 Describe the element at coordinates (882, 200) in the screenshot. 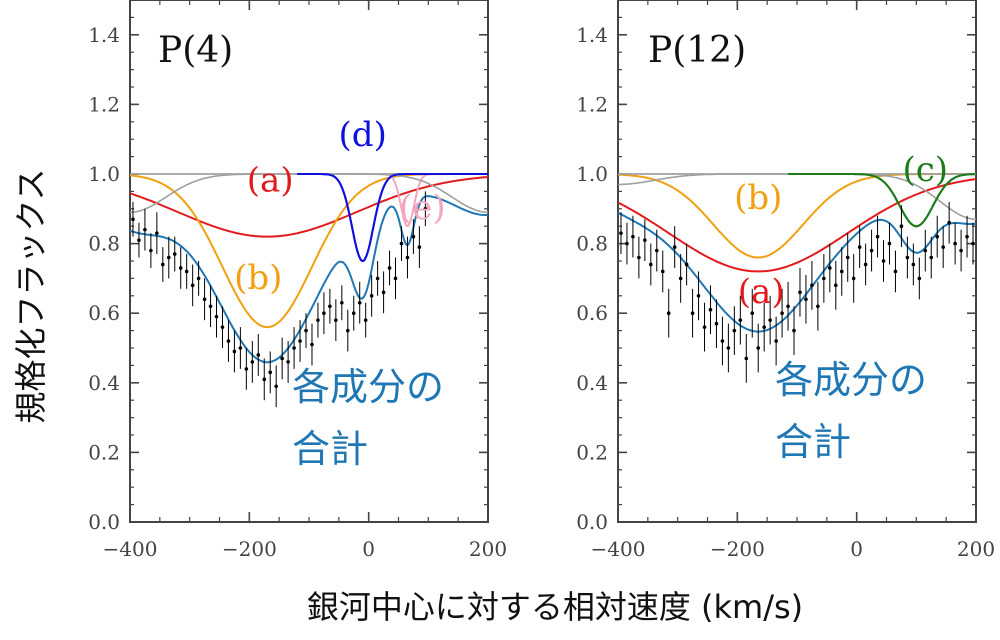

I see `component-curve-c-top` at that location.